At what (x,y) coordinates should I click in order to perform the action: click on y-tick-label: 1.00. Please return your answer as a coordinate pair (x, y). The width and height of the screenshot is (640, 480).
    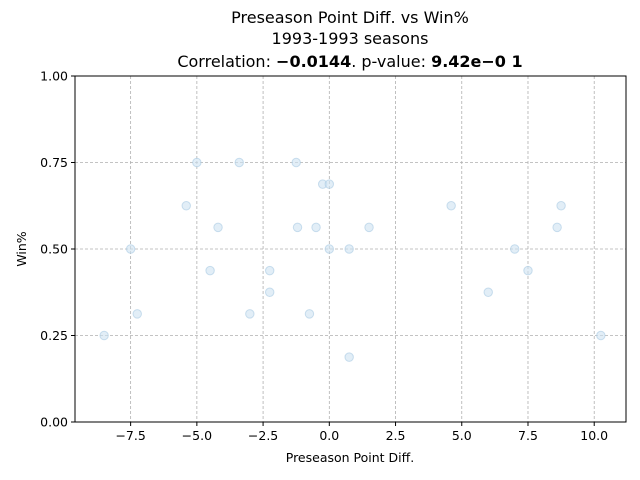
    Looking at the image, I should click on (54, 76).